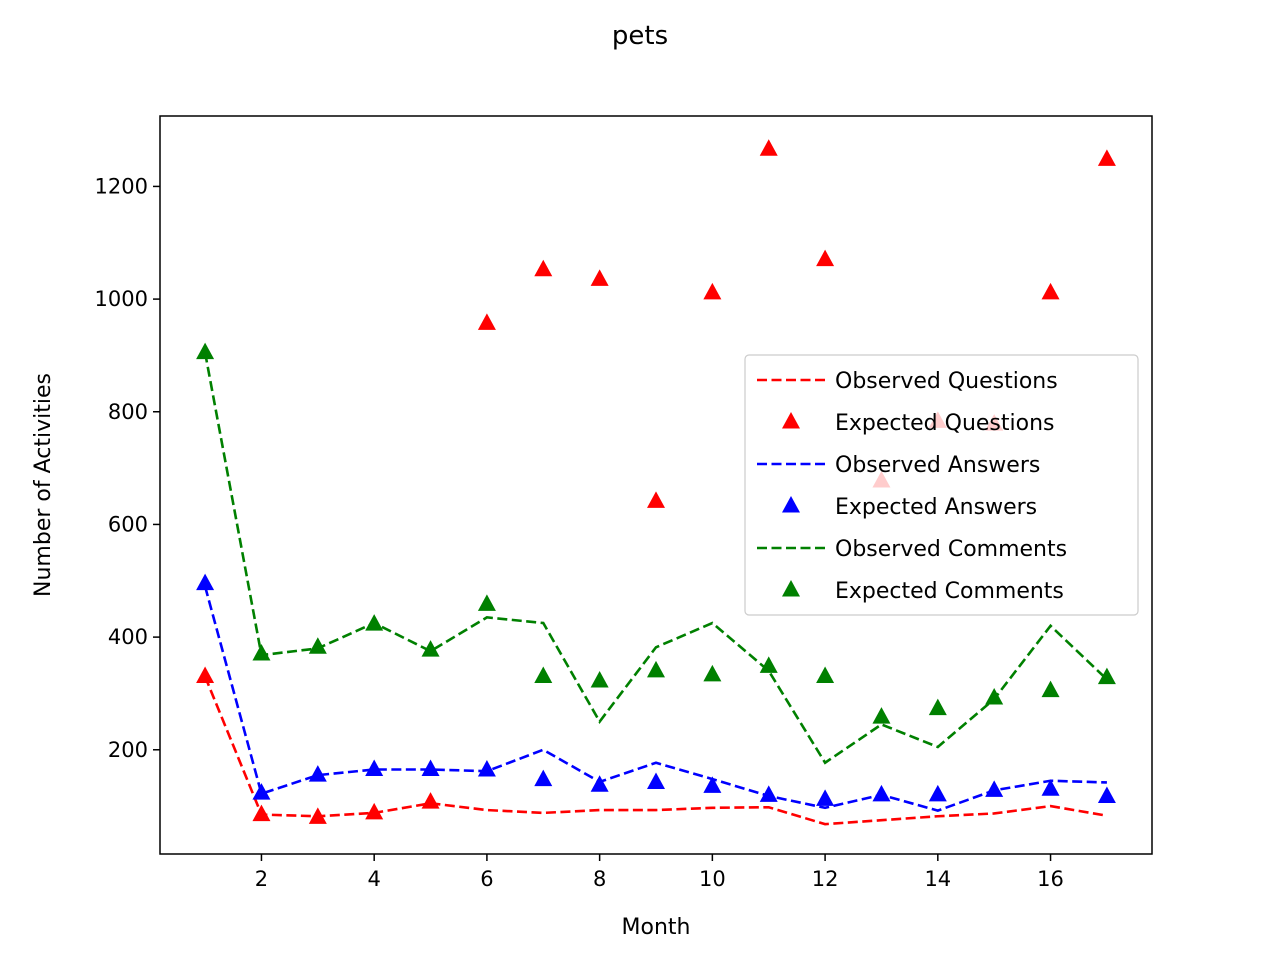  What do you see at coordinates (128, 637) in the screenshot?
I see `y-tick-label: 400` at bounding box center [128, 637].